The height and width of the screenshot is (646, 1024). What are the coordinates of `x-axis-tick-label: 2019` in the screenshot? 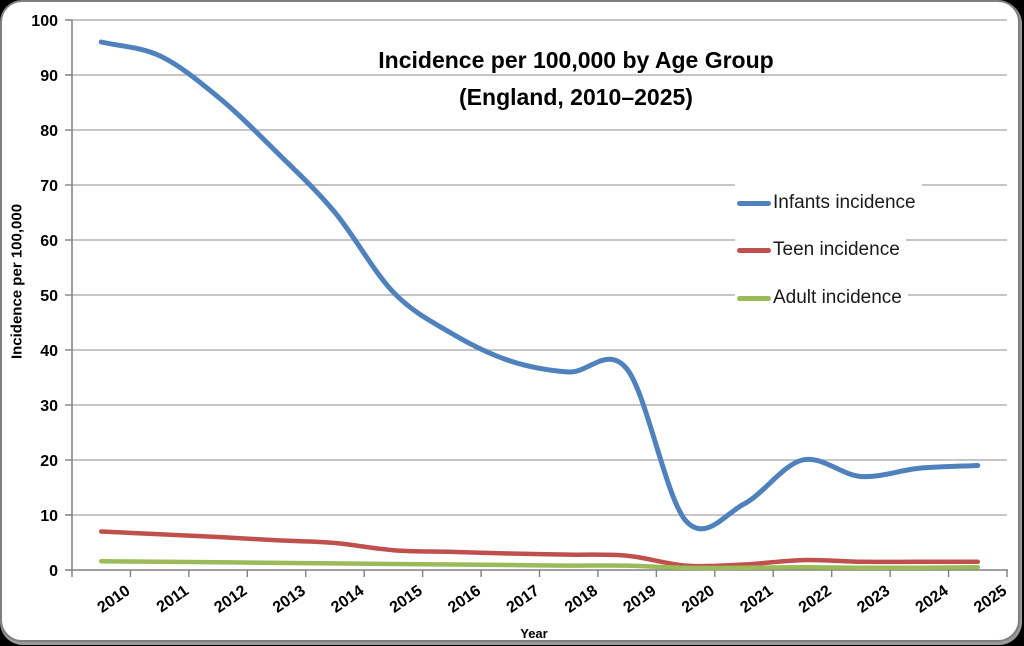 It's located at (640, 599).